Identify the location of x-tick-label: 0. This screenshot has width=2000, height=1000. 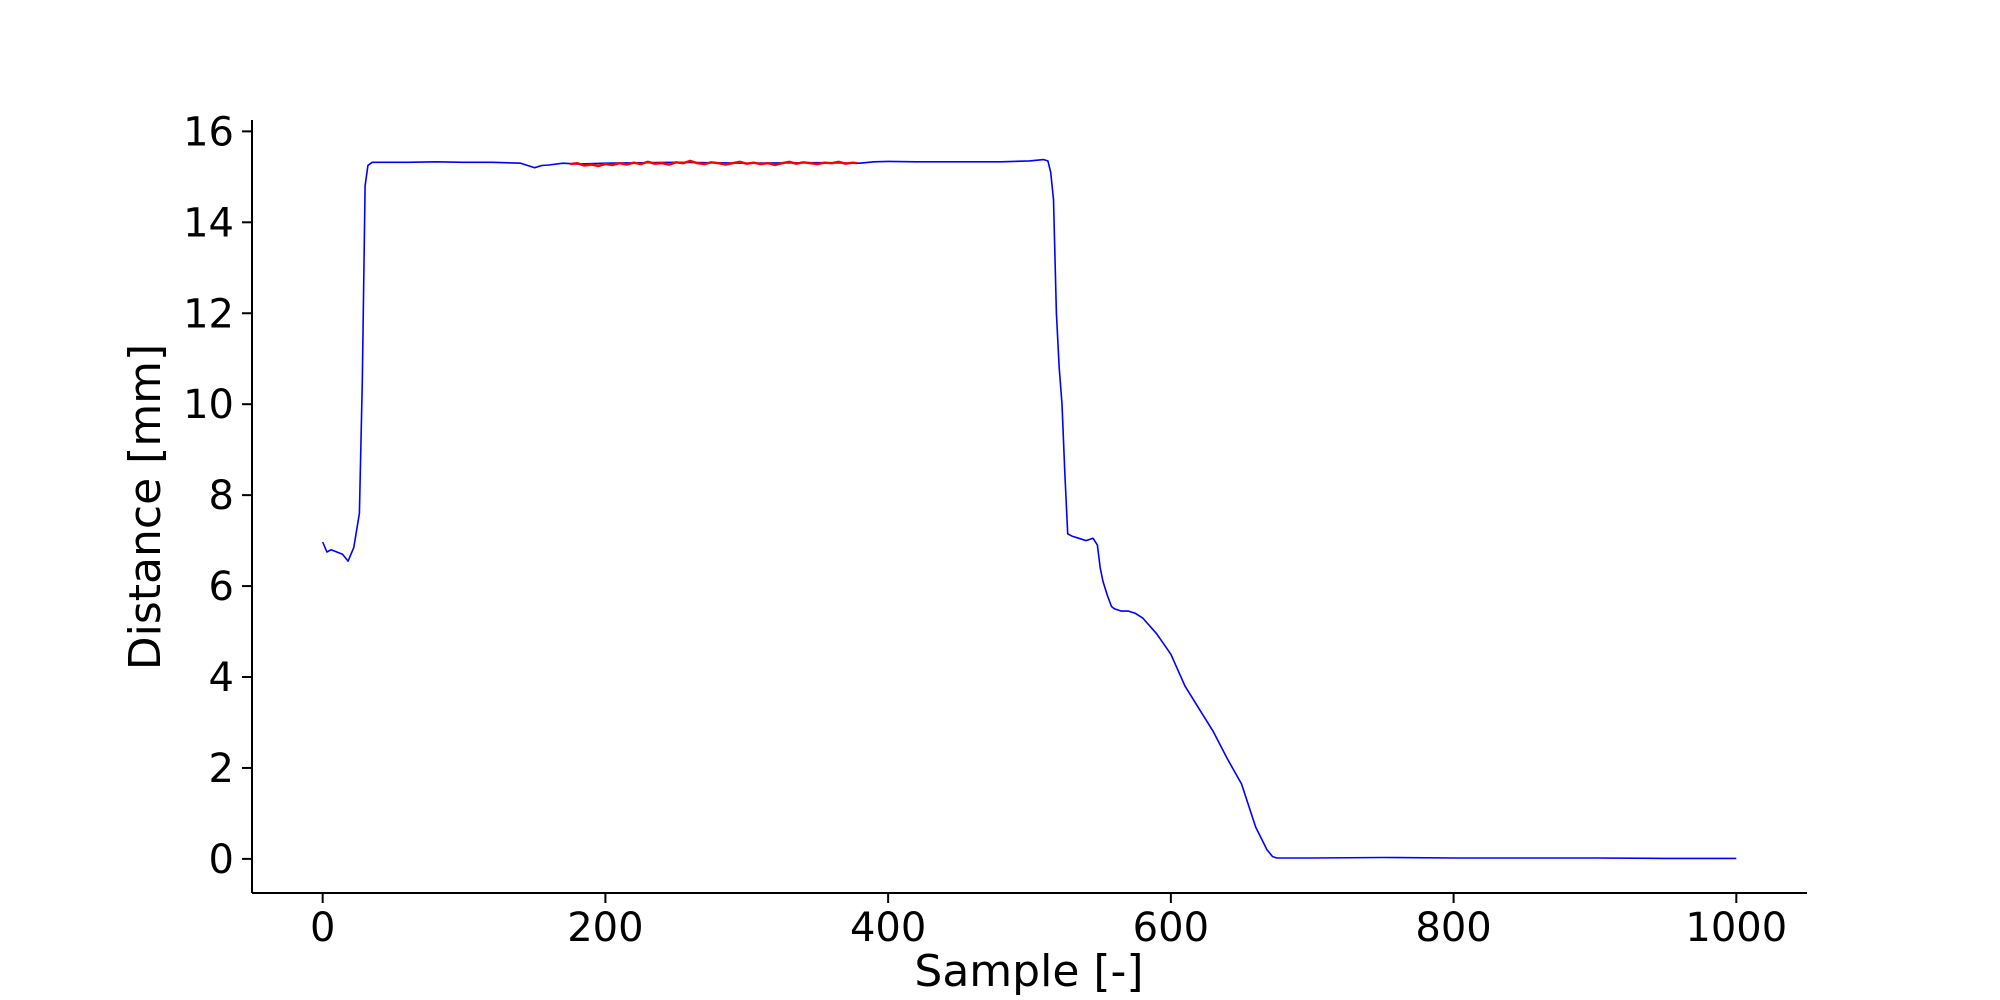
(322, 928).